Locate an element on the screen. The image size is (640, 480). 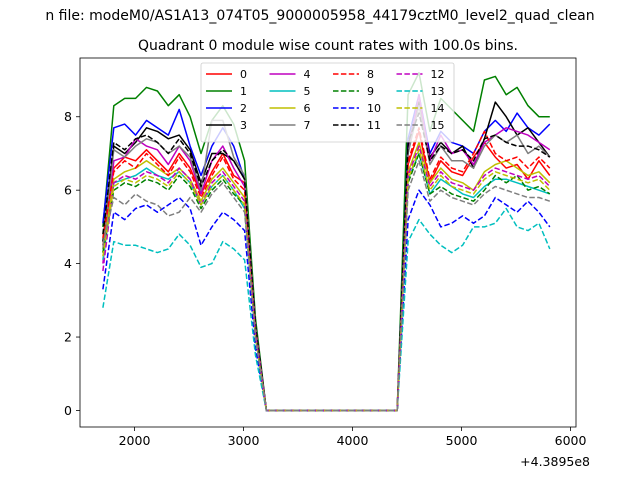
y-tick-label: 8 is located at coordinates (68, 116).